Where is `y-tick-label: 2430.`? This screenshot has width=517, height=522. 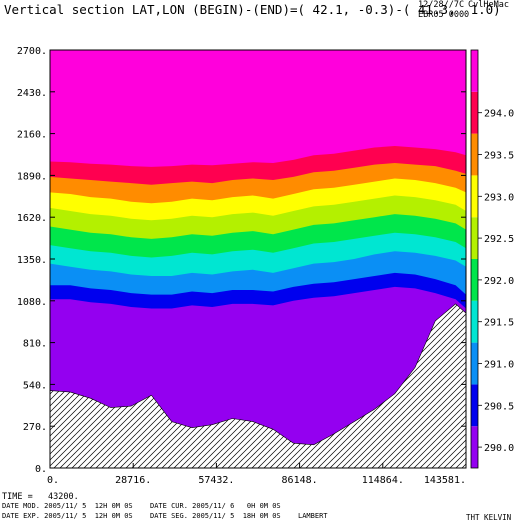
y-tick-label: 2430. is located at coordinates (32, 93).